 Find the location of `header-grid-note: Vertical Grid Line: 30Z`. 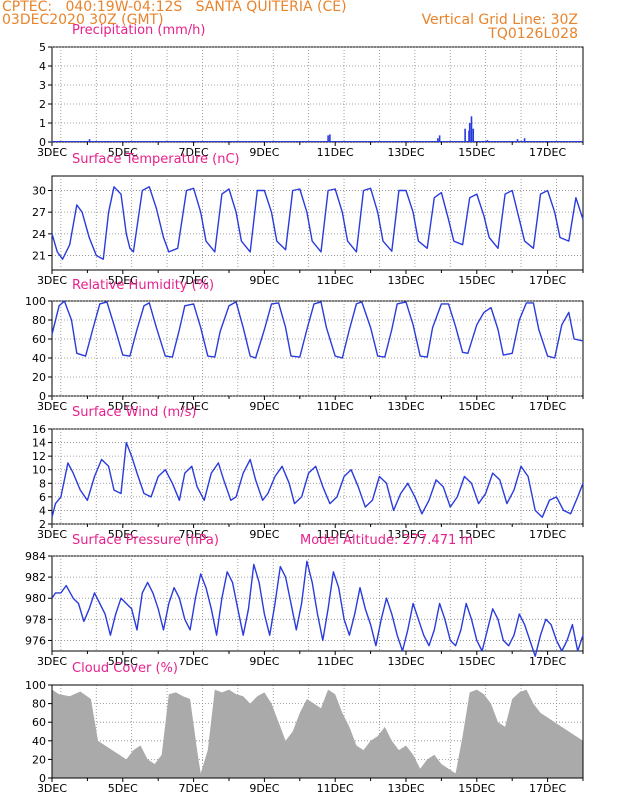

header-grid-note: Vertical Grid Line: 30Z is located at coordinates (499, 20).